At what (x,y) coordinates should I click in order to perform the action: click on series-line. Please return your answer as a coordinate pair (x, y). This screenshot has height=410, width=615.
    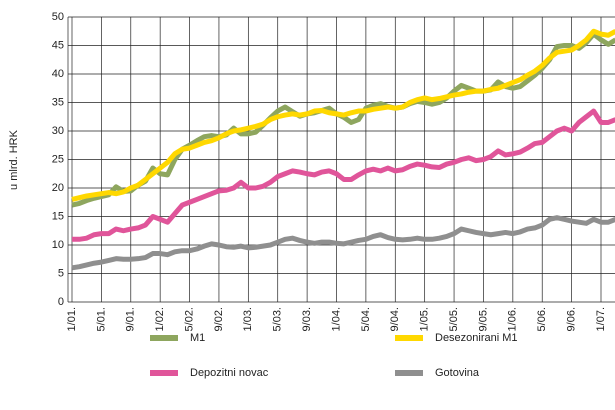
    Looking at the image, I should click on (343, 243).